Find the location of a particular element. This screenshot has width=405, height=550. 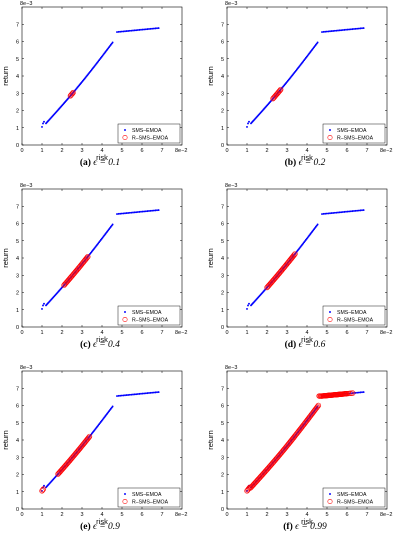

y-tick-label: 1 is located at coordinates (17, 311).